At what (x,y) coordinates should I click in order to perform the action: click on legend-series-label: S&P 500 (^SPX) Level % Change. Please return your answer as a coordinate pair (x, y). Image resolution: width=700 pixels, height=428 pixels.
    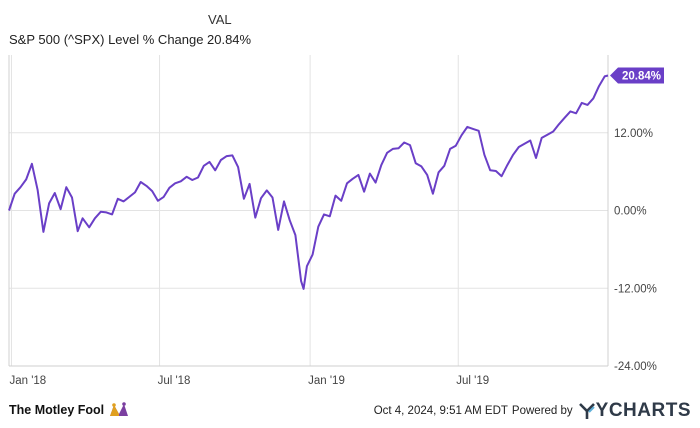
    Looking at the image, I should click on (106, 39).